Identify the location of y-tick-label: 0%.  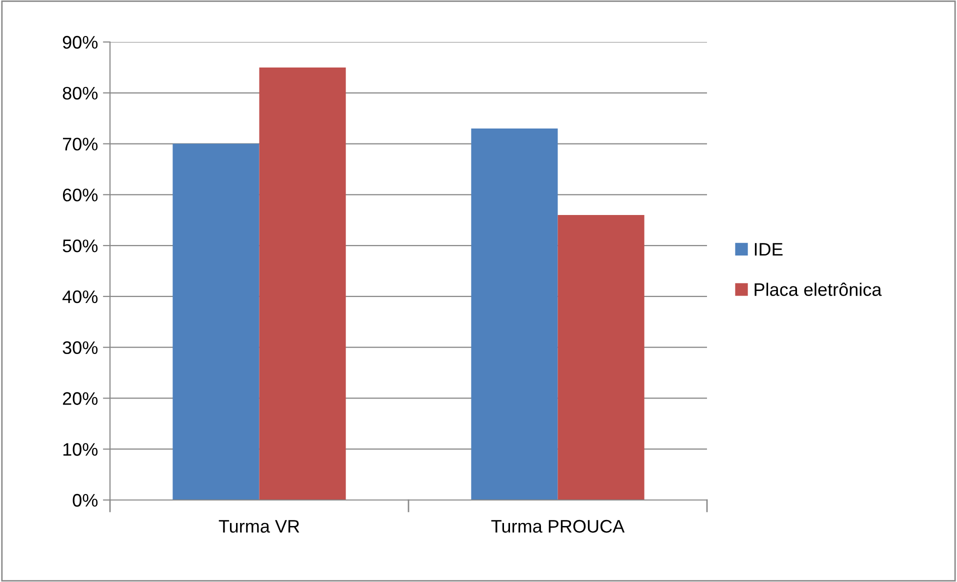
(85, 500).